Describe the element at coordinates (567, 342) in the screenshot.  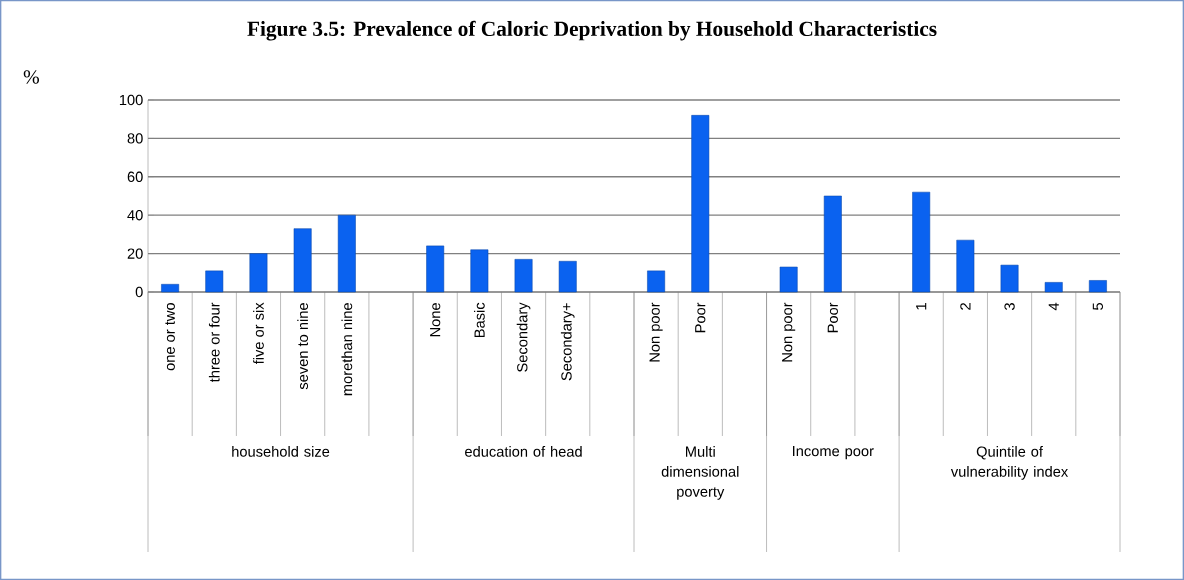
I see `x-tick-label: Secondary+` at that location.